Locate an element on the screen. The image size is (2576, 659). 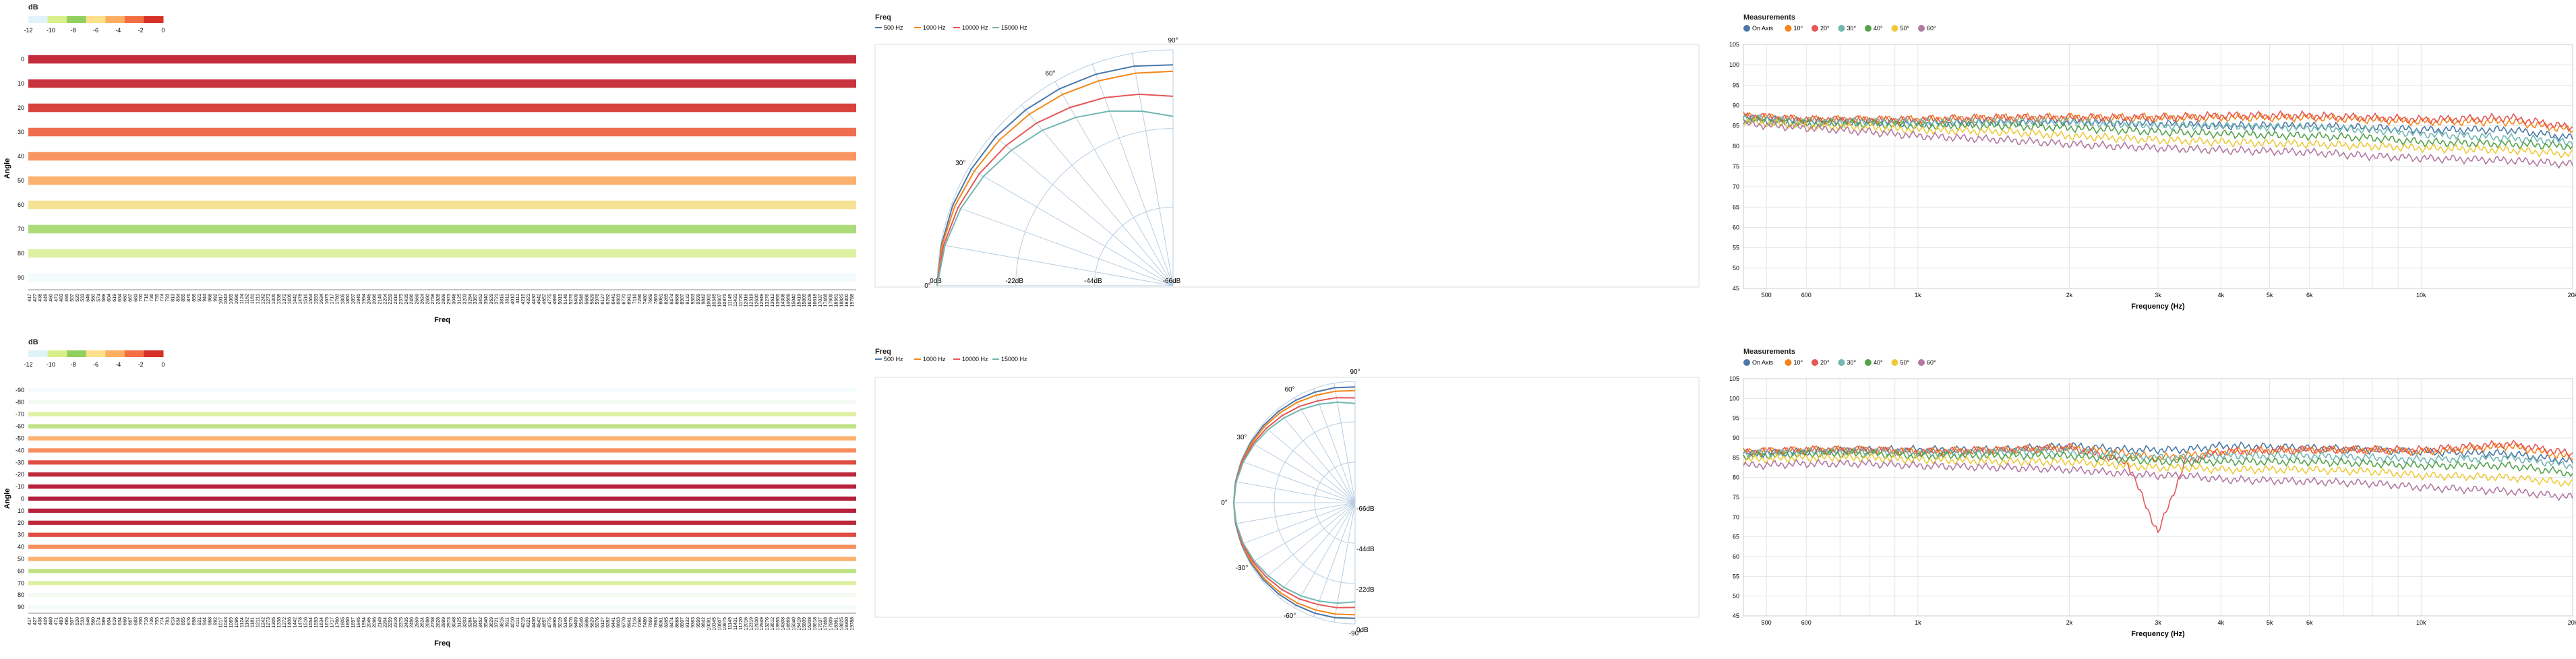
x-tick-label: 813 is located at coordinates (173, 298).